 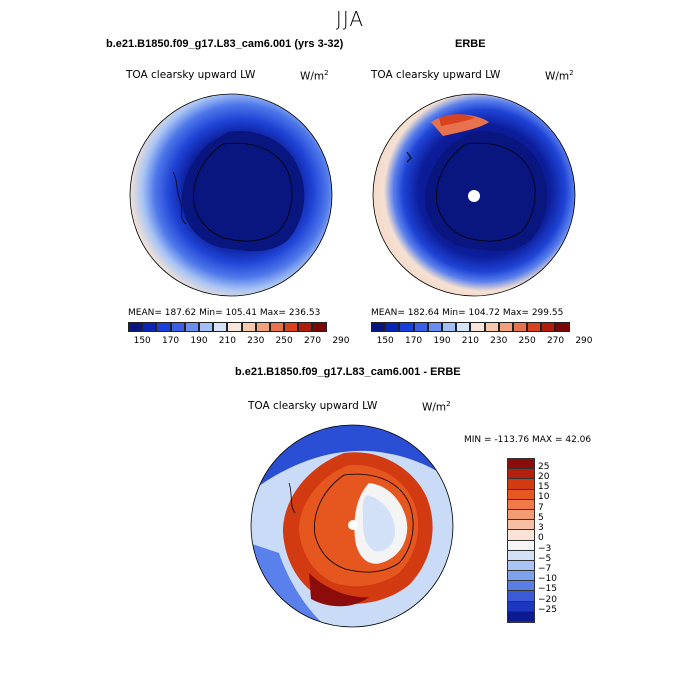 I want to click on colorbar-tick: 7, so click(x=541, y=508).